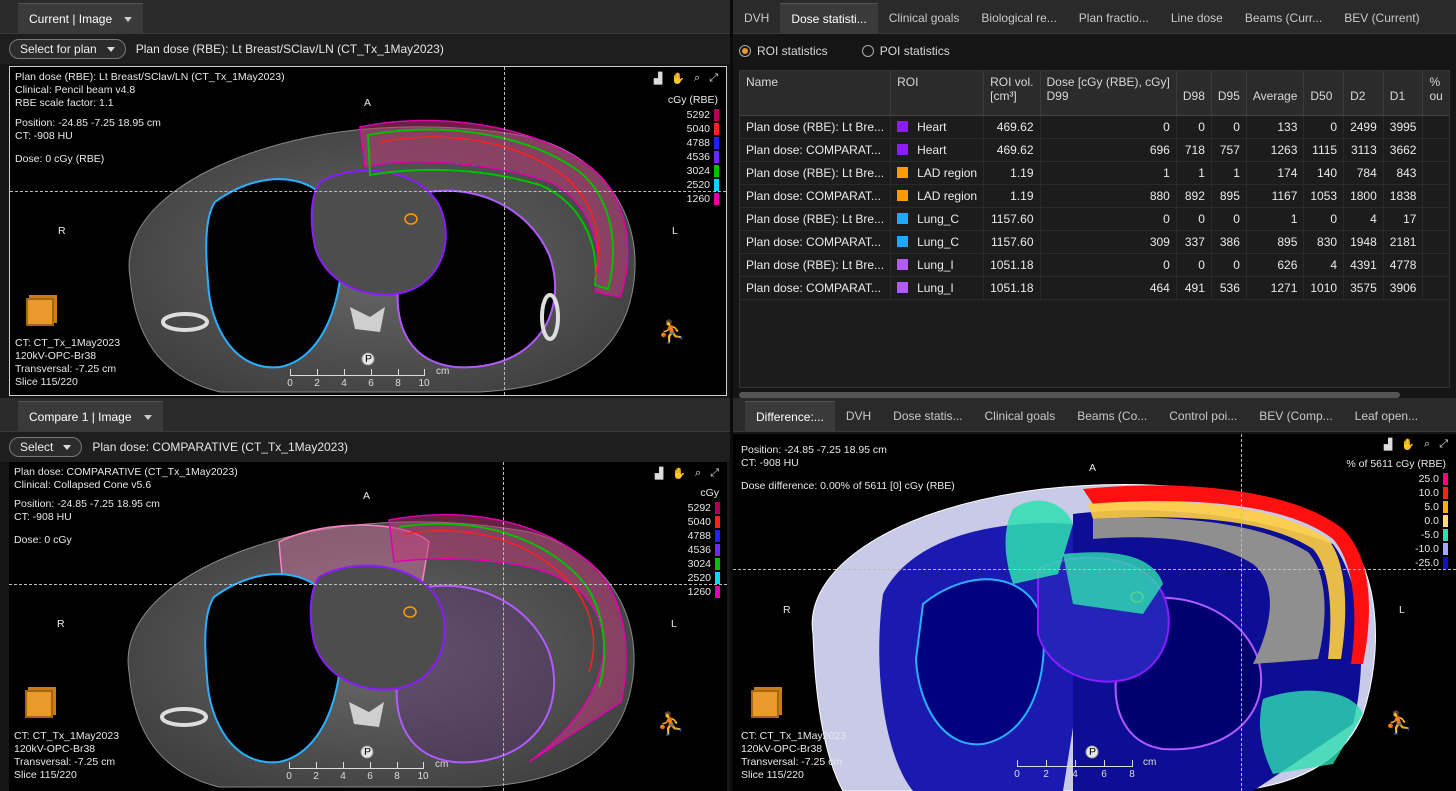 Image resolution: width=1456 pixels, height=791 pixels. What do you see at coordinates (1012, 93) in the screenshot?
I see `column-header-volume: ROI vol. [cm³]` at bounding box center [1012, 93].